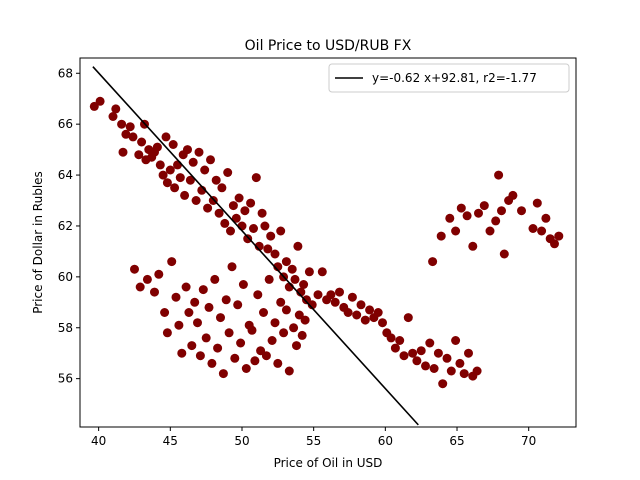  What do you see at coordinates (65, 175) in the screenshot?
I see `y-tick-label: 64` at bounding box center [65, 175].